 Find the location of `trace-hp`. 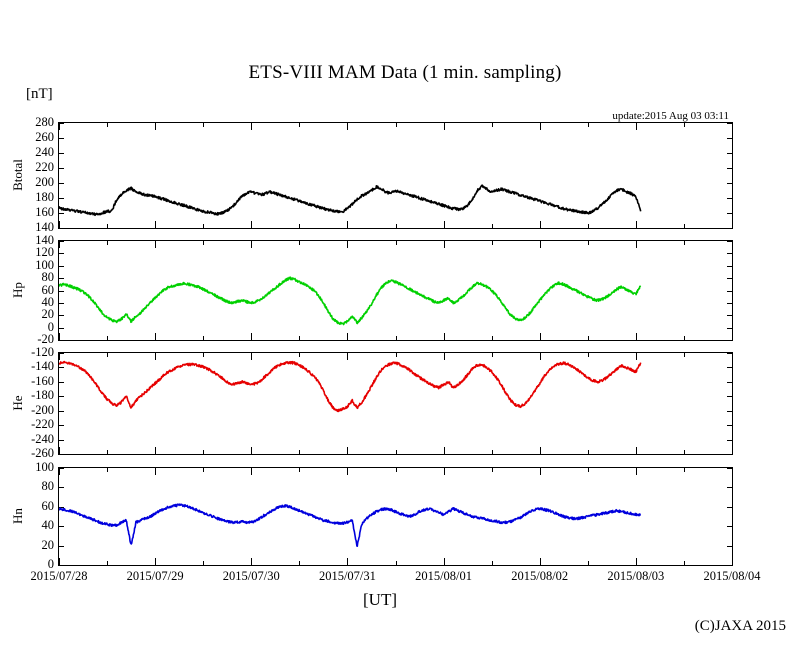

trace-hp is located at coordinates (395, 290).